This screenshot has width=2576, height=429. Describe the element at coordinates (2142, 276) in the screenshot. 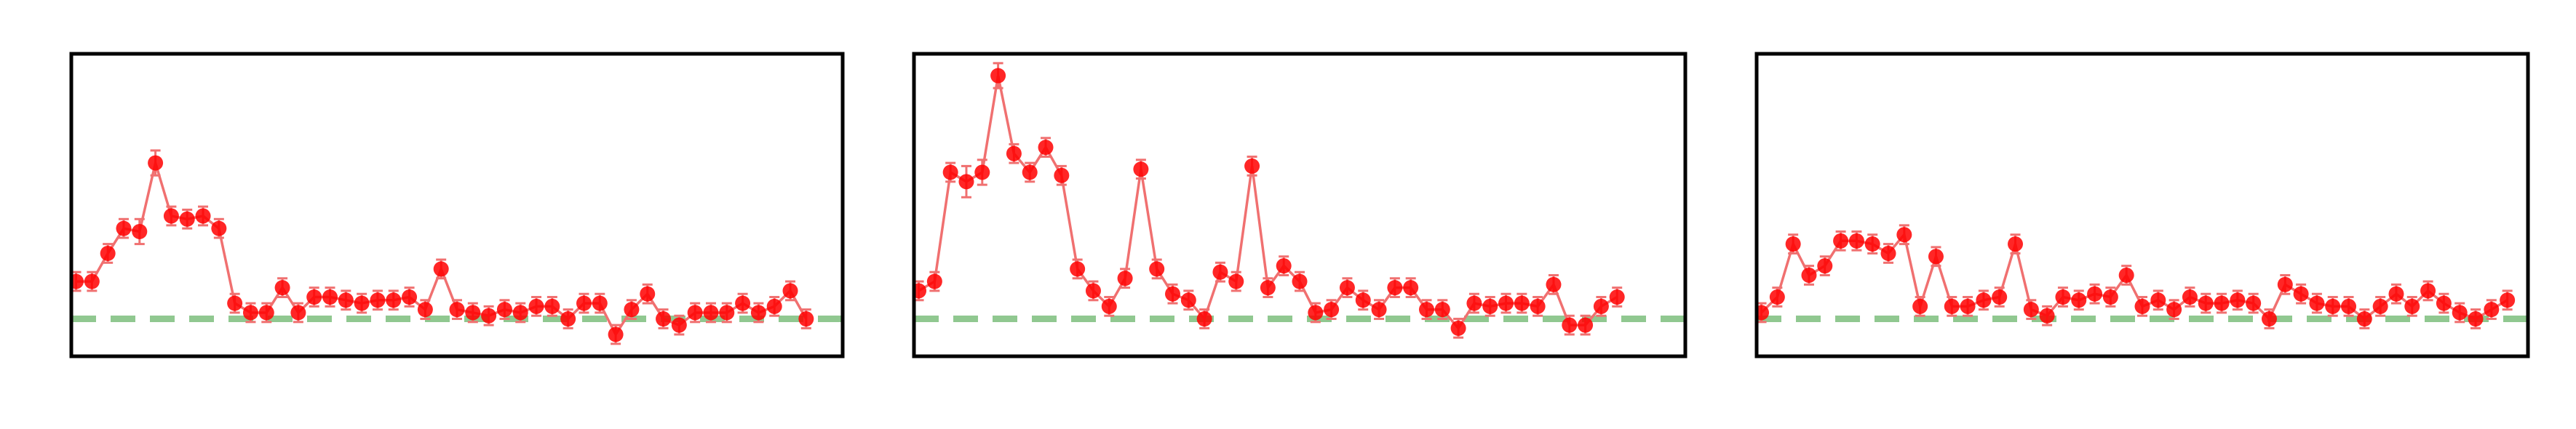

I see `plot-area` at that location.